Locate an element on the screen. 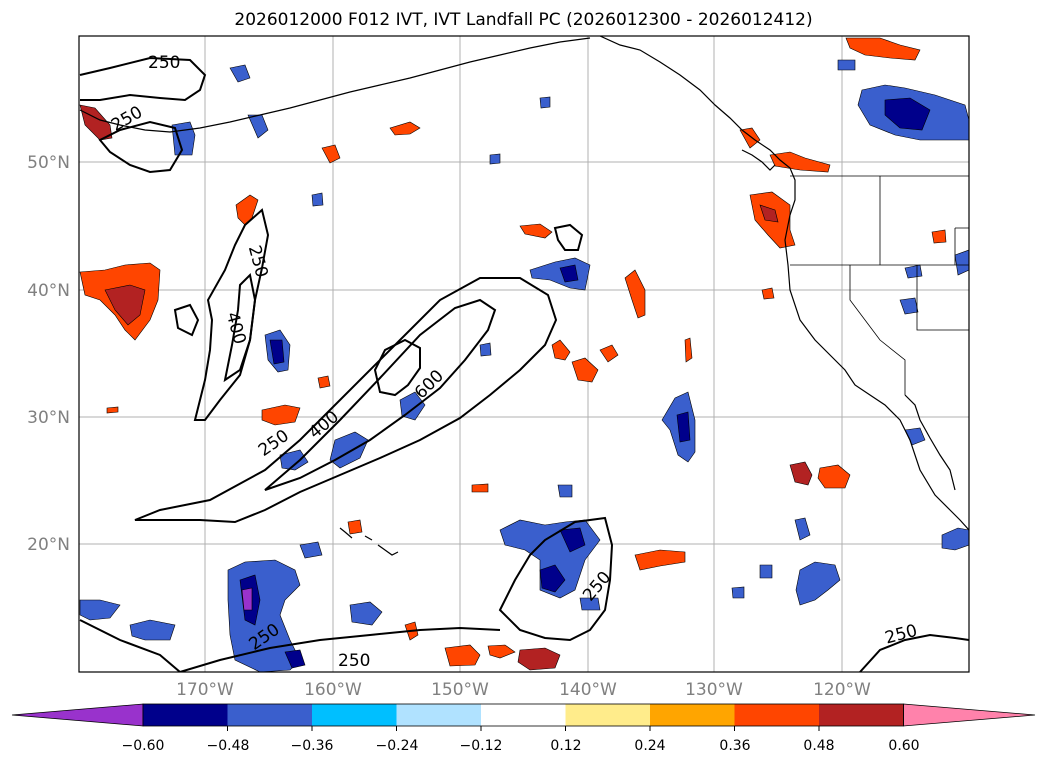 The height and width of the screenshot is (765, 1047). lat-label: 50°N is located at coordinates (48, 163).